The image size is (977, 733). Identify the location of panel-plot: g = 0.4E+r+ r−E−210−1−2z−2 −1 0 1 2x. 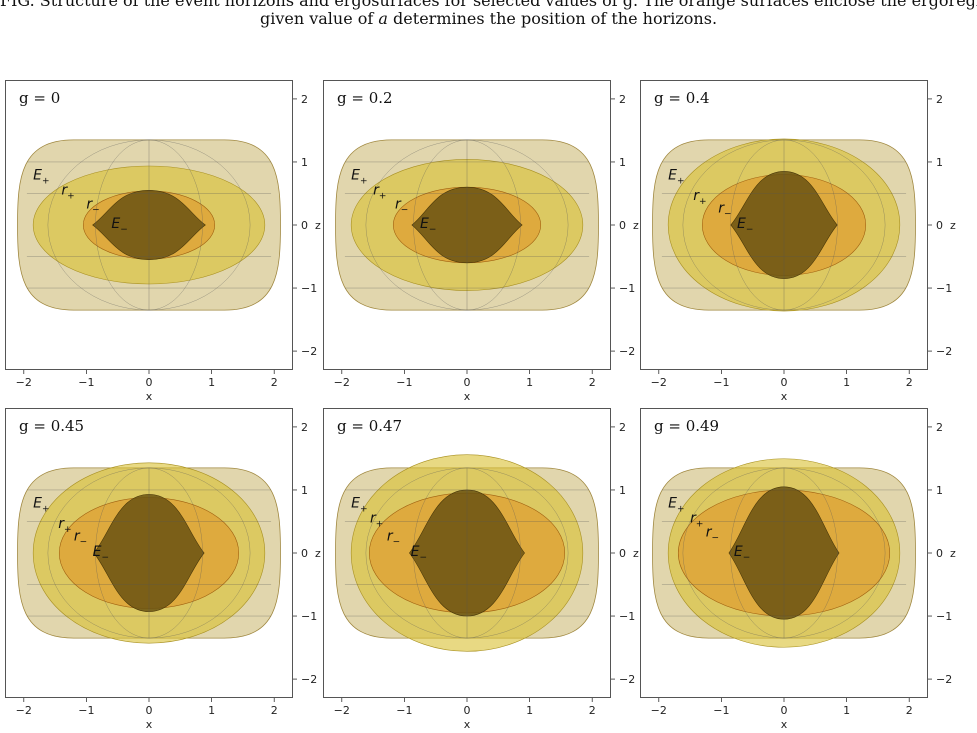
(798, 241).